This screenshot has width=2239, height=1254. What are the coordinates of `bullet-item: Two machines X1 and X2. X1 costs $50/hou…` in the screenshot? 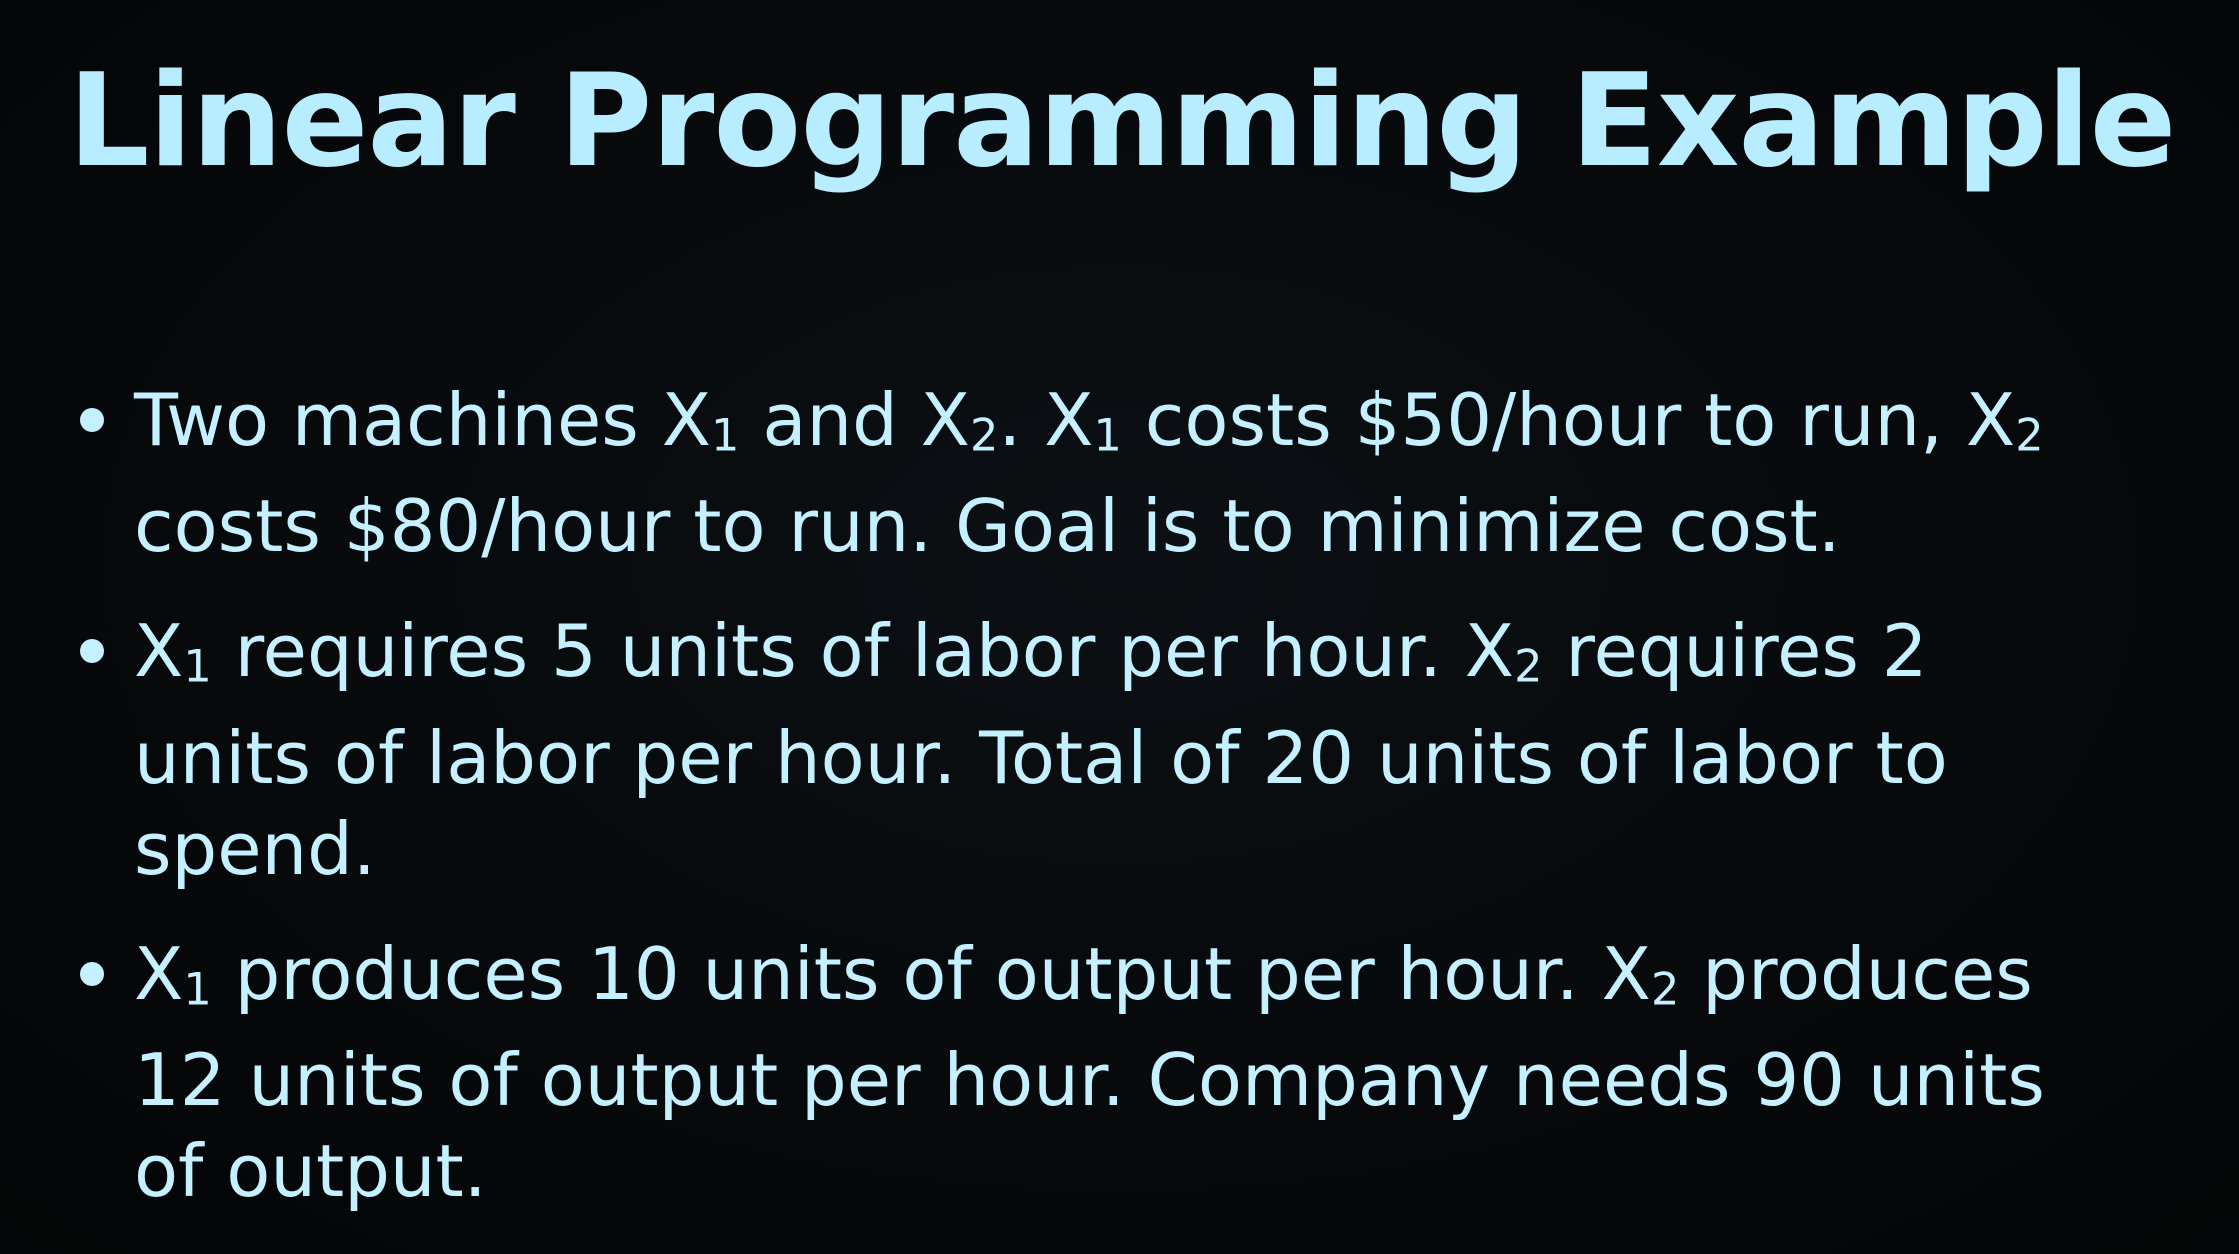 It's located at (1122, 473).